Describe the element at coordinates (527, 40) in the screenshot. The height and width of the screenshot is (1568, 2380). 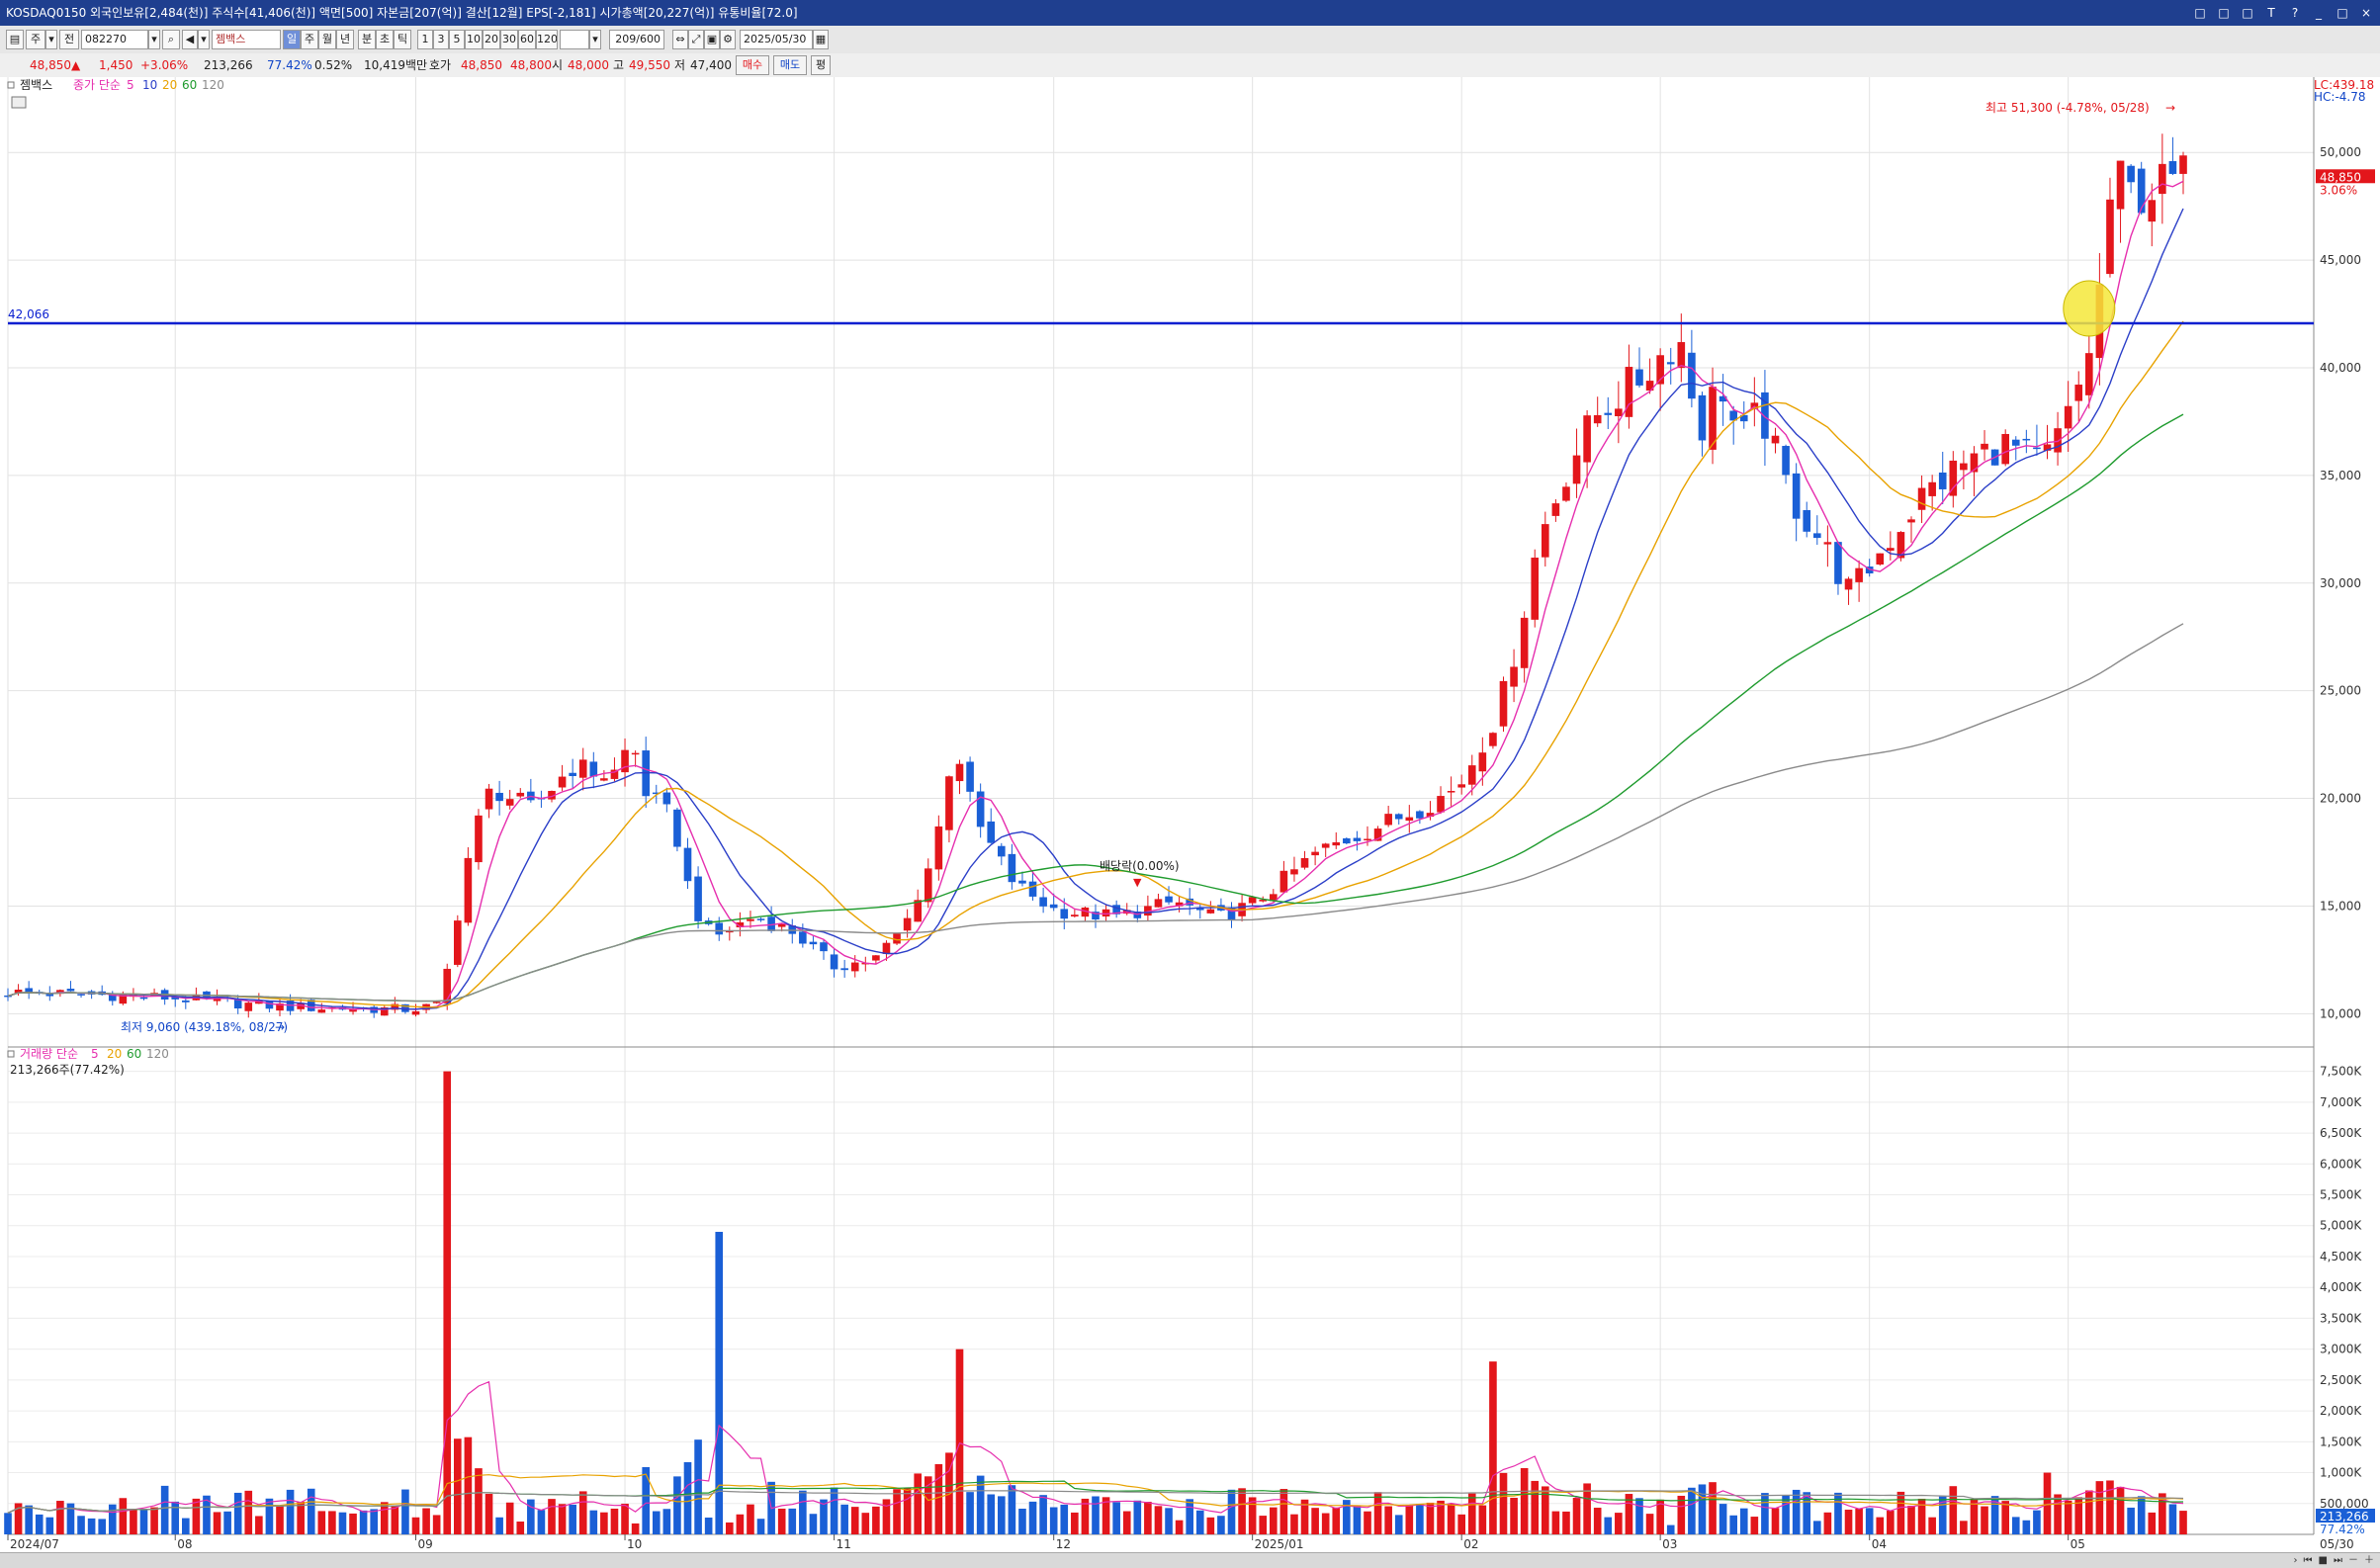
I see `interval-60: 60` at that location.